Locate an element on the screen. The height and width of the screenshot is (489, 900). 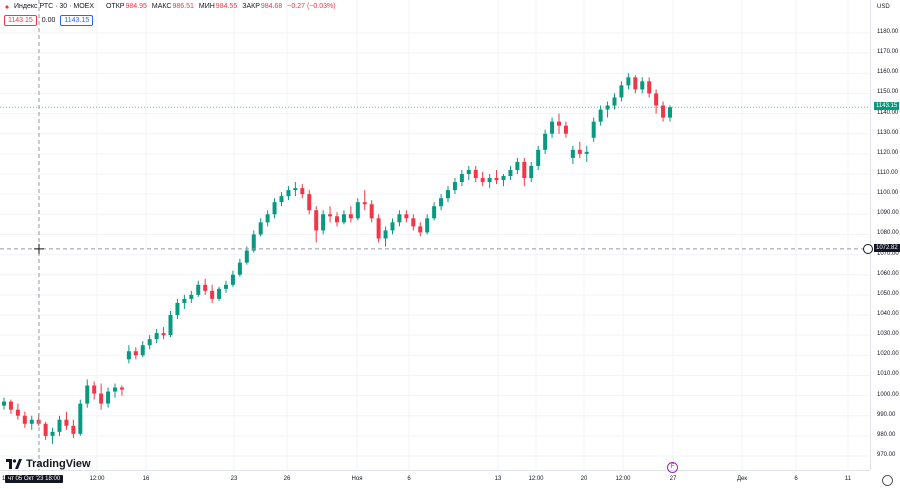
quote-boxes: 1143.15 0.00 1143.15 is located at coordinates (49, 20).